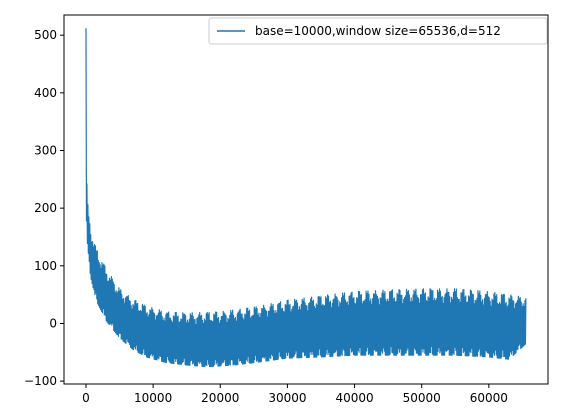 The width and height of the screenshot is (563, 413). I want to click on x-tick-label: 10000, so click(153, 398).